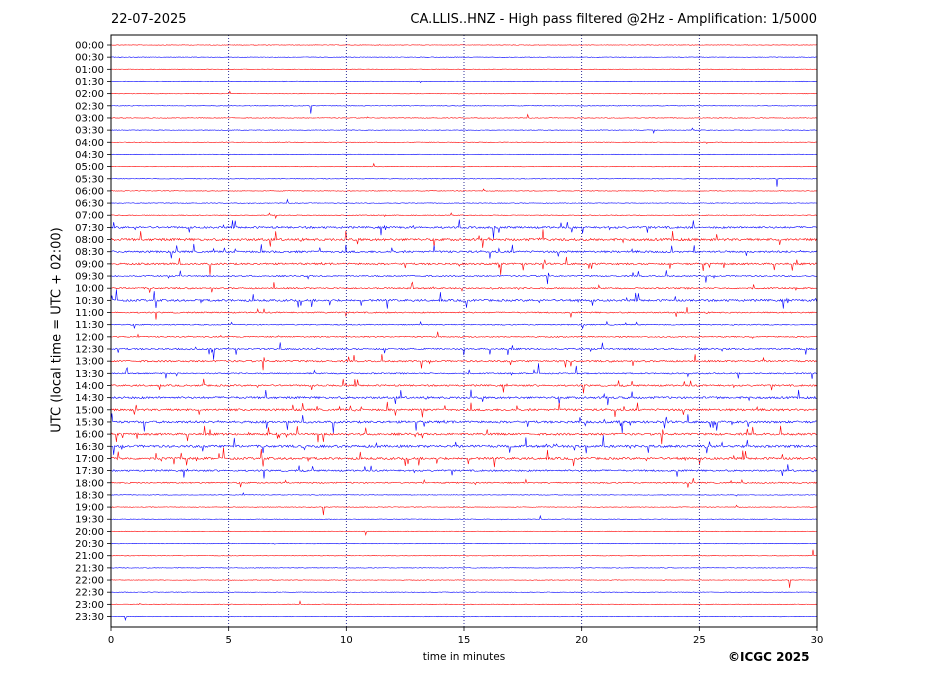  Describe the element at coordinates (89, 362) in the screenshot. I see `y-tick-label: 13:00` at that location.